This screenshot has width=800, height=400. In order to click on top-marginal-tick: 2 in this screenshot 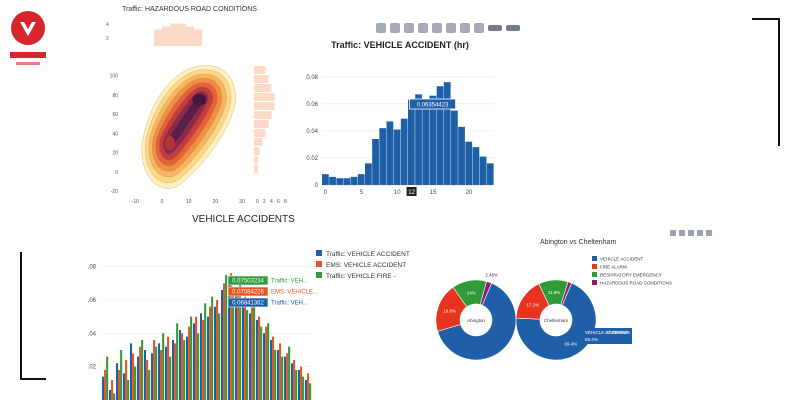, I will do `click(107, 39)`.